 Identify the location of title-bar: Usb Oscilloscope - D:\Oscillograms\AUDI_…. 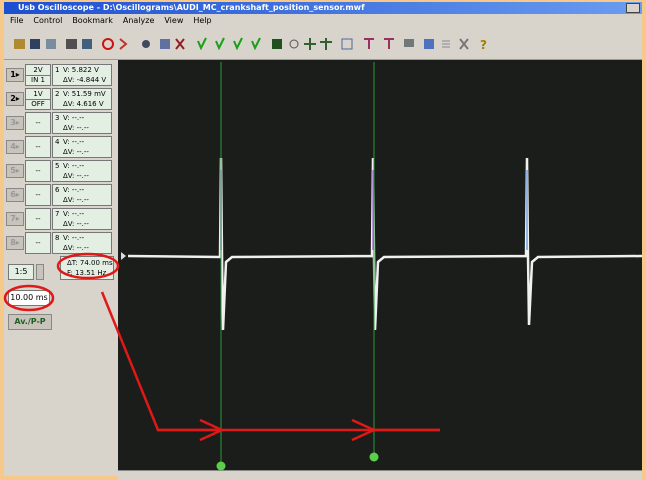
(323, 8).